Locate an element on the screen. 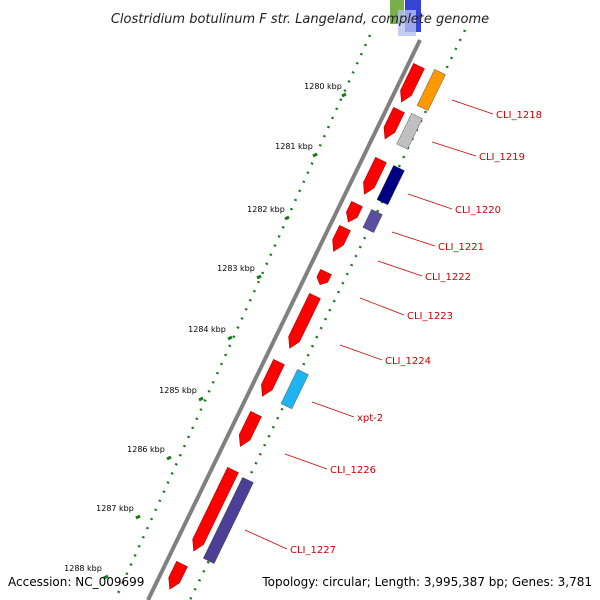 This screenshot has width=600, height=600. gene-label: CLI_1223 is located at coordinates (430, 316).